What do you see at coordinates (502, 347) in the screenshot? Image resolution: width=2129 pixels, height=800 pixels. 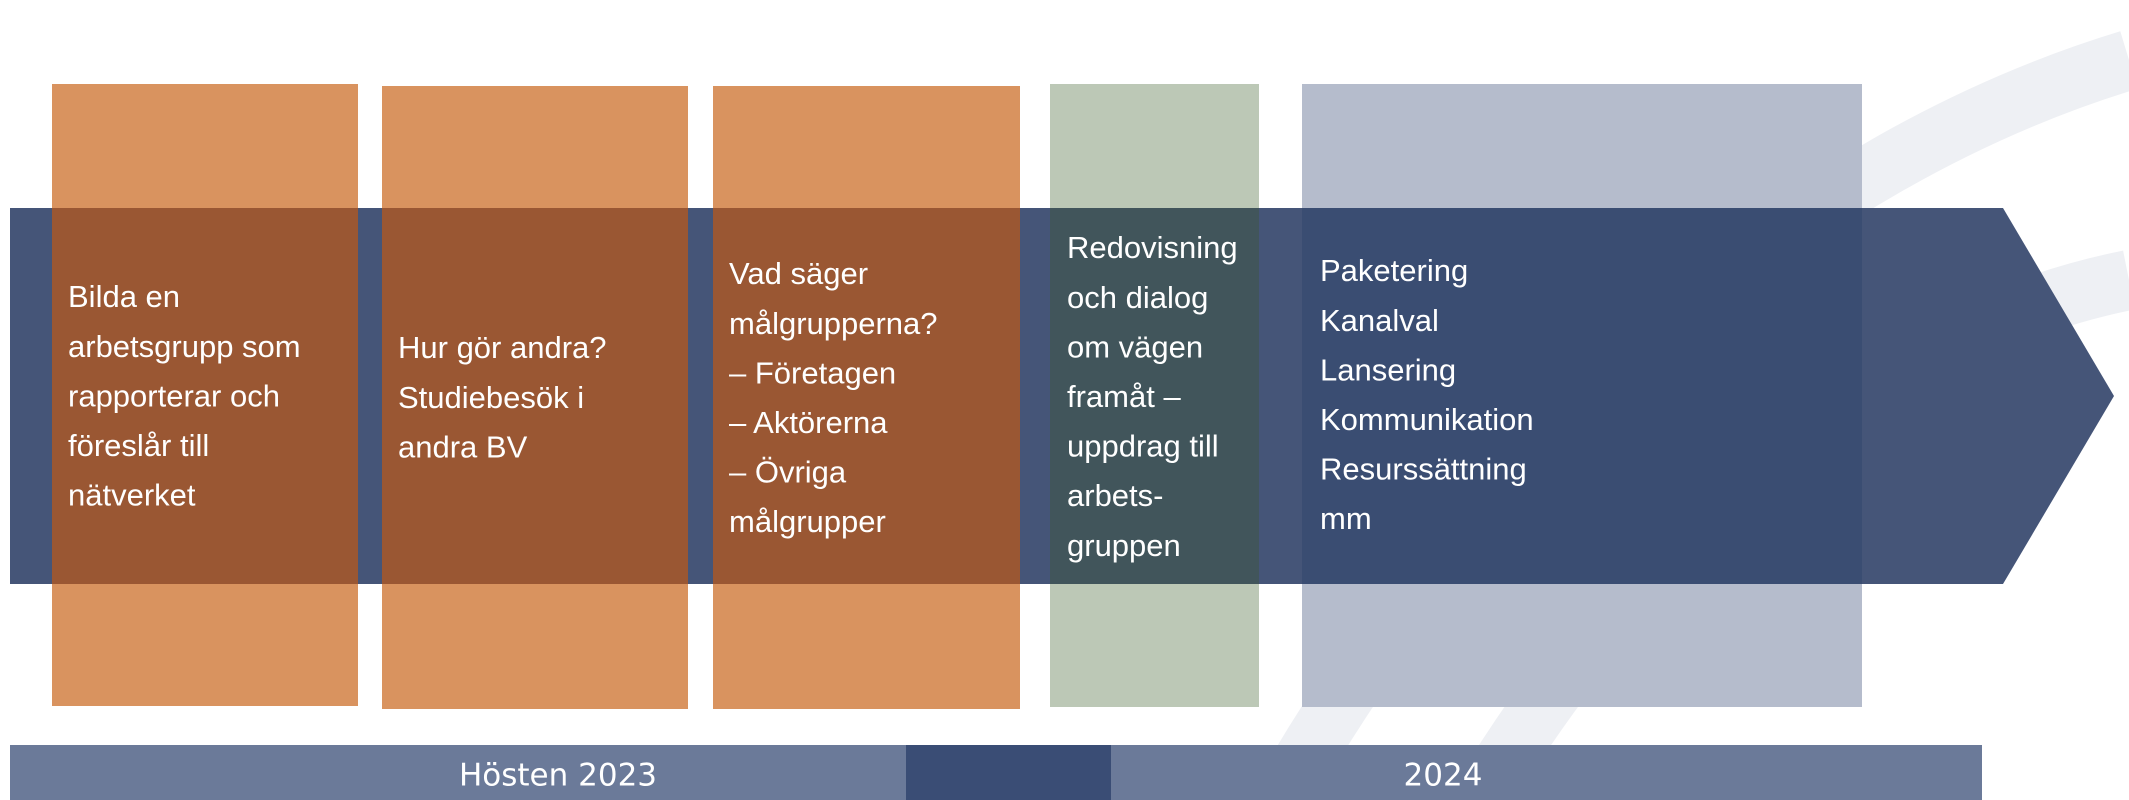 I see `step-text: Hur gör andra?` at bounding box center [502, 347].